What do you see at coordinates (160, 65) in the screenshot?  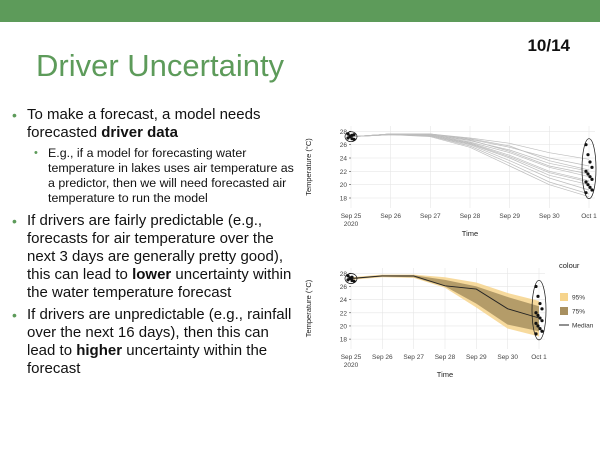 I see `slide-title: Driver Uncertainty` at bounding box center [160, 65].